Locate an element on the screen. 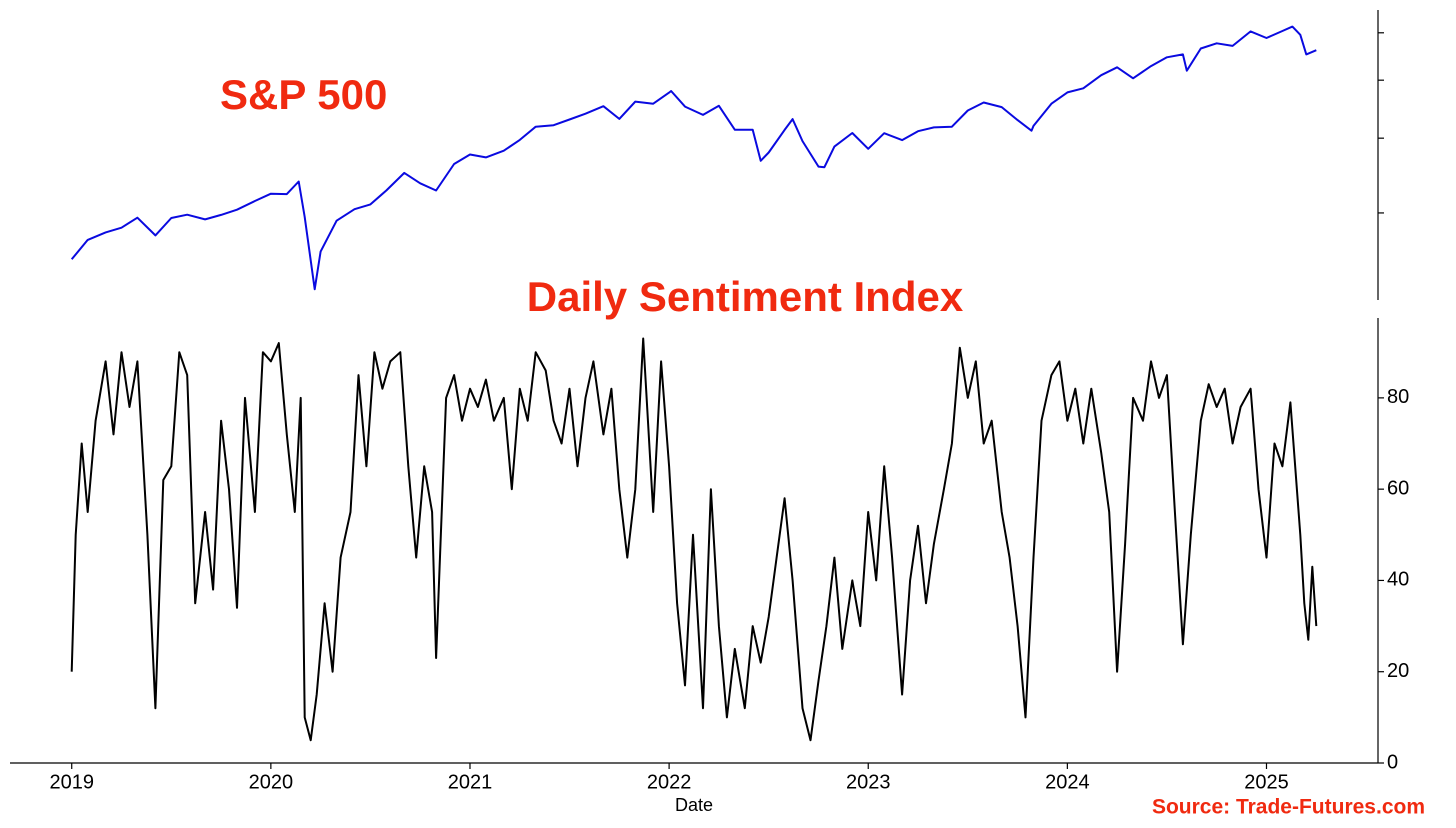  x-tick-label: 2023 is located at coordinates (868, 782).